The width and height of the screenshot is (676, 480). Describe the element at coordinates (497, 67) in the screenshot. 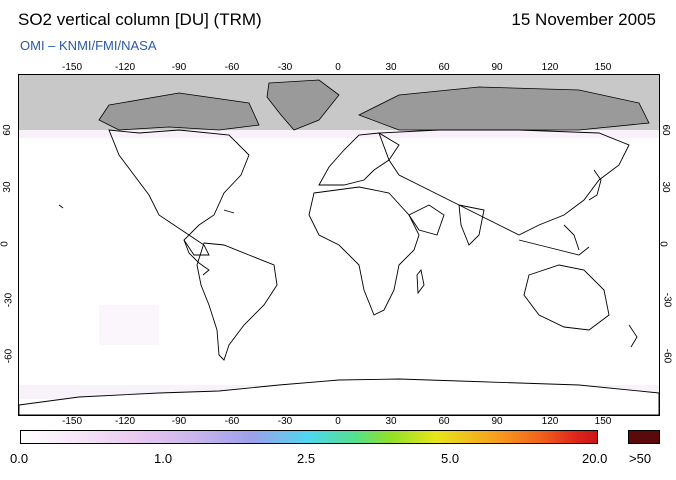

I see `lon-tick-top: 90` at that location.